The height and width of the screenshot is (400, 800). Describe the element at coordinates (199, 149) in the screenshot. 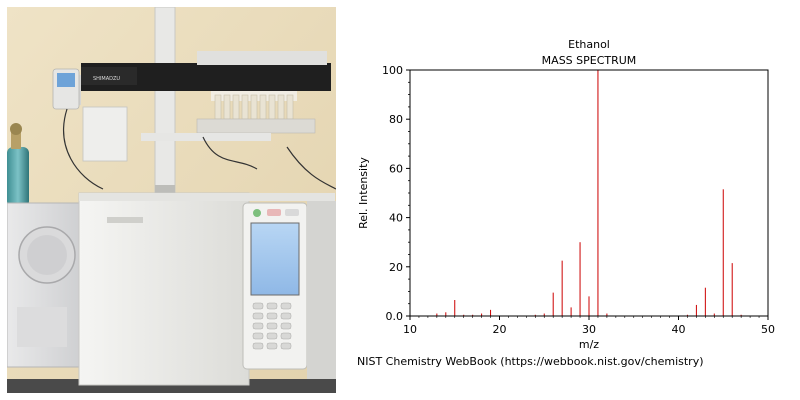

I see `cables` at that location.